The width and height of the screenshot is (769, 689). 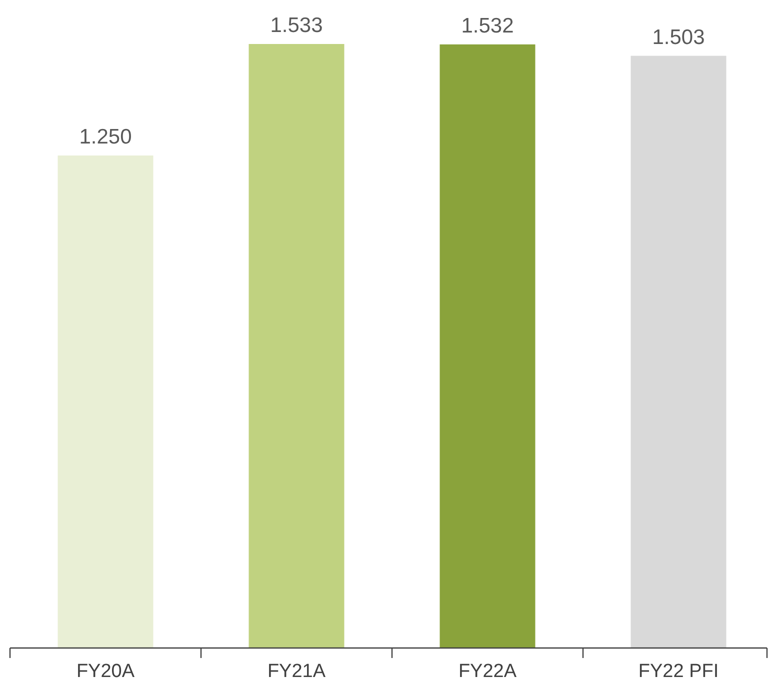 What do you see at coordinates (296, 25) in the screenshot?
I see `data-label: 1.533` at bounding box center [296, 25].